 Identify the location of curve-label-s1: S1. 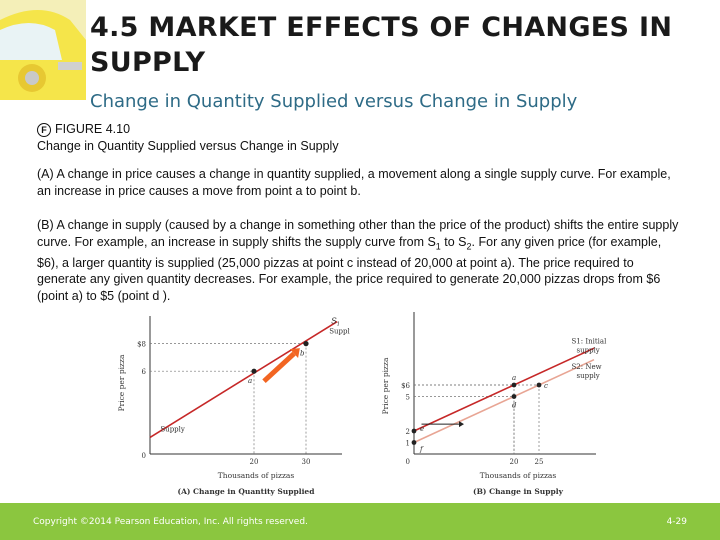
(335, 322).